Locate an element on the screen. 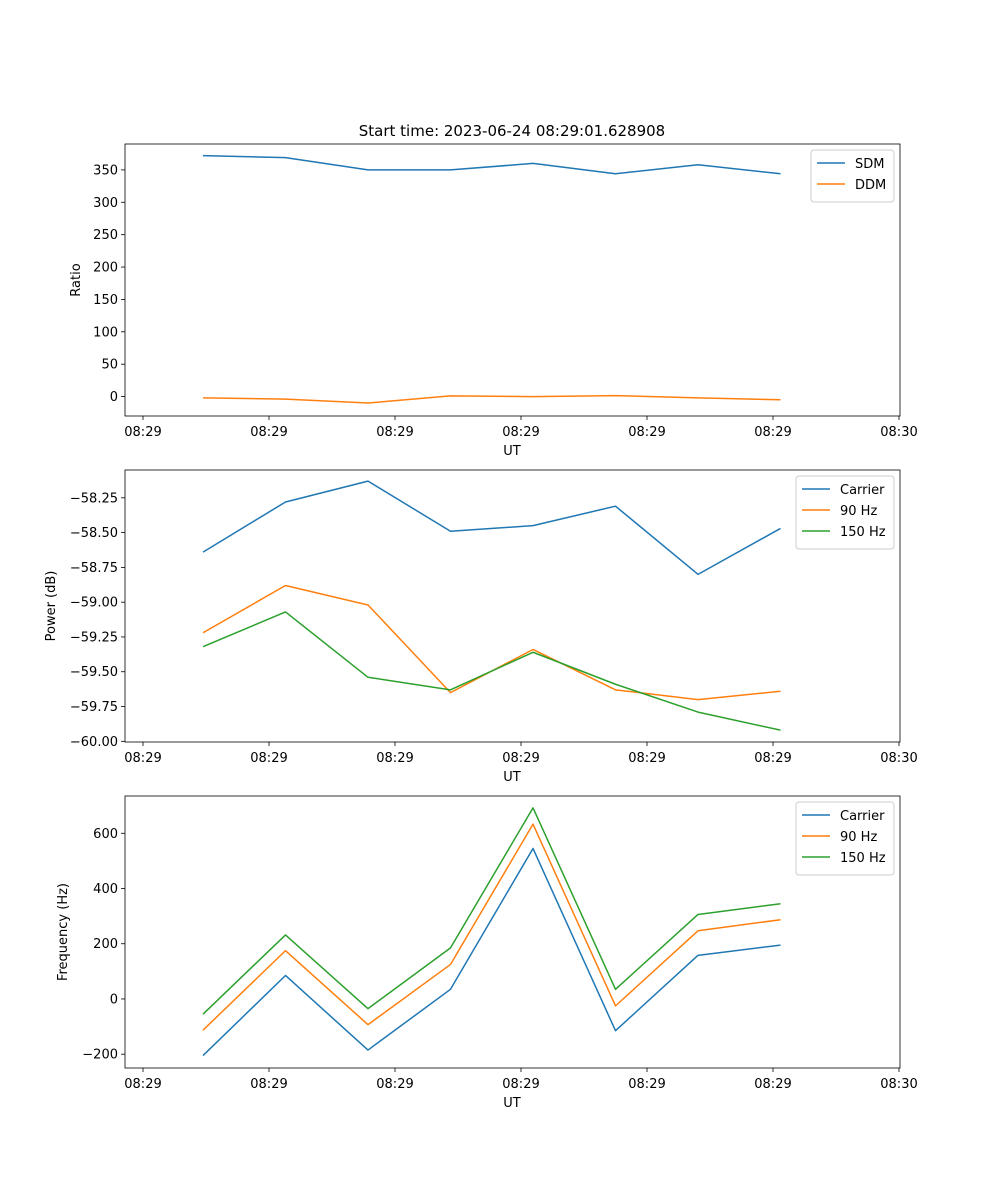 The image size is (1000, 1200). y-tick-label: 300 is located at coordinates (105, 203).